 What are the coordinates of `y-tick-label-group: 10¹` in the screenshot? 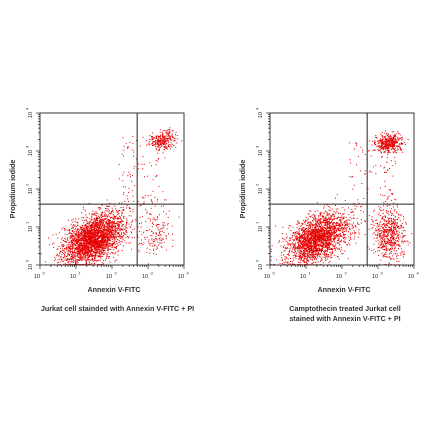 It's located at (30, 226).